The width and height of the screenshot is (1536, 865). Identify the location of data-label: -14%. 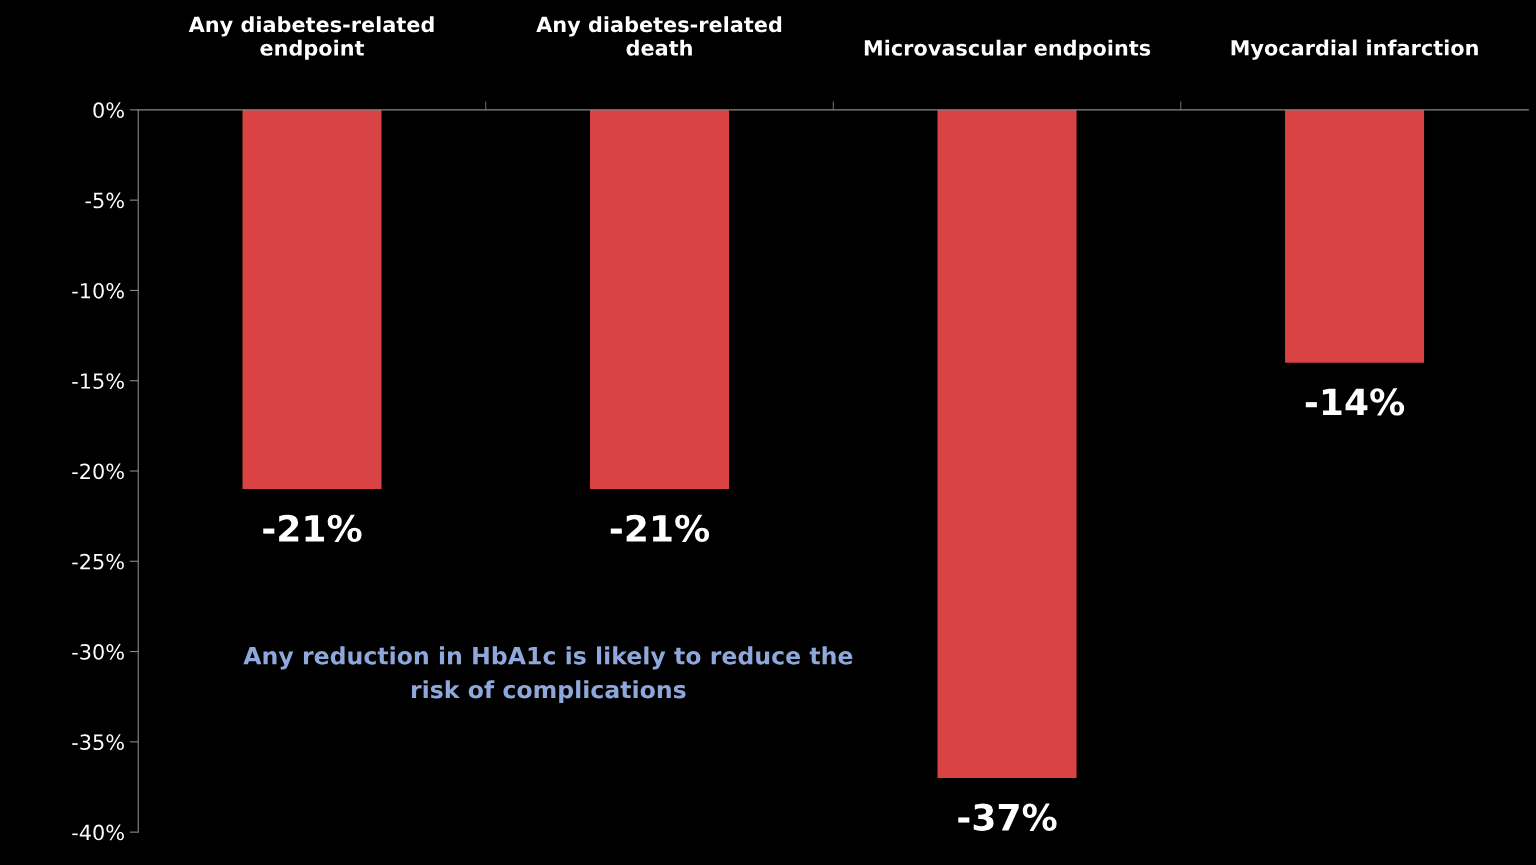
(1355, 402).